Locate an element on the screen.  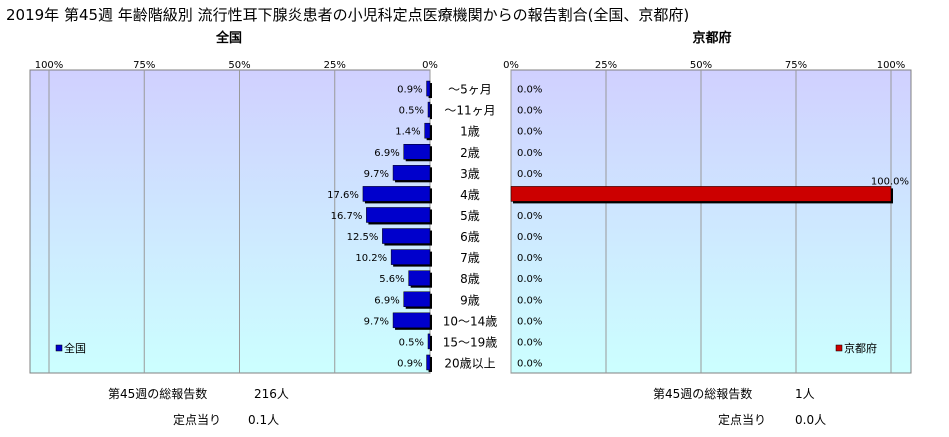
national-data-label: 10.2% is located at coordinates (371, 258).